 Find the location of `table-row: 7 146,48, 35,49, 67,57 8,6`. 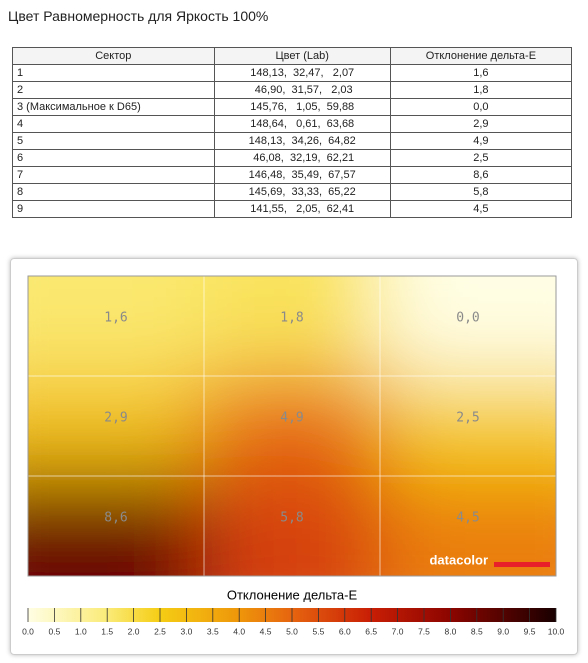

table-row: 7 146,48, 35,49, 67,57 8,6 is located at coordinates (292, 175).